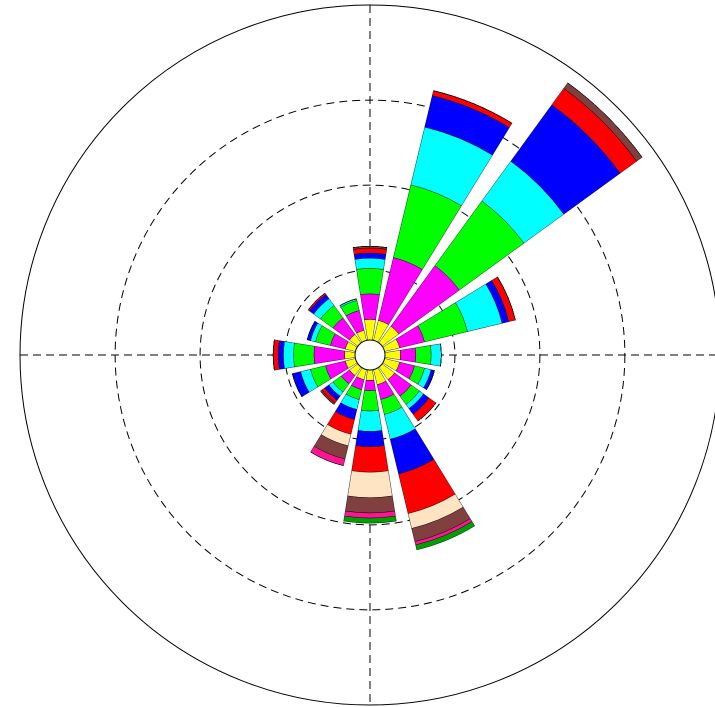 The width and height of the screenshot is (715, 707). I want to click on center-hole, so click(370, 355).